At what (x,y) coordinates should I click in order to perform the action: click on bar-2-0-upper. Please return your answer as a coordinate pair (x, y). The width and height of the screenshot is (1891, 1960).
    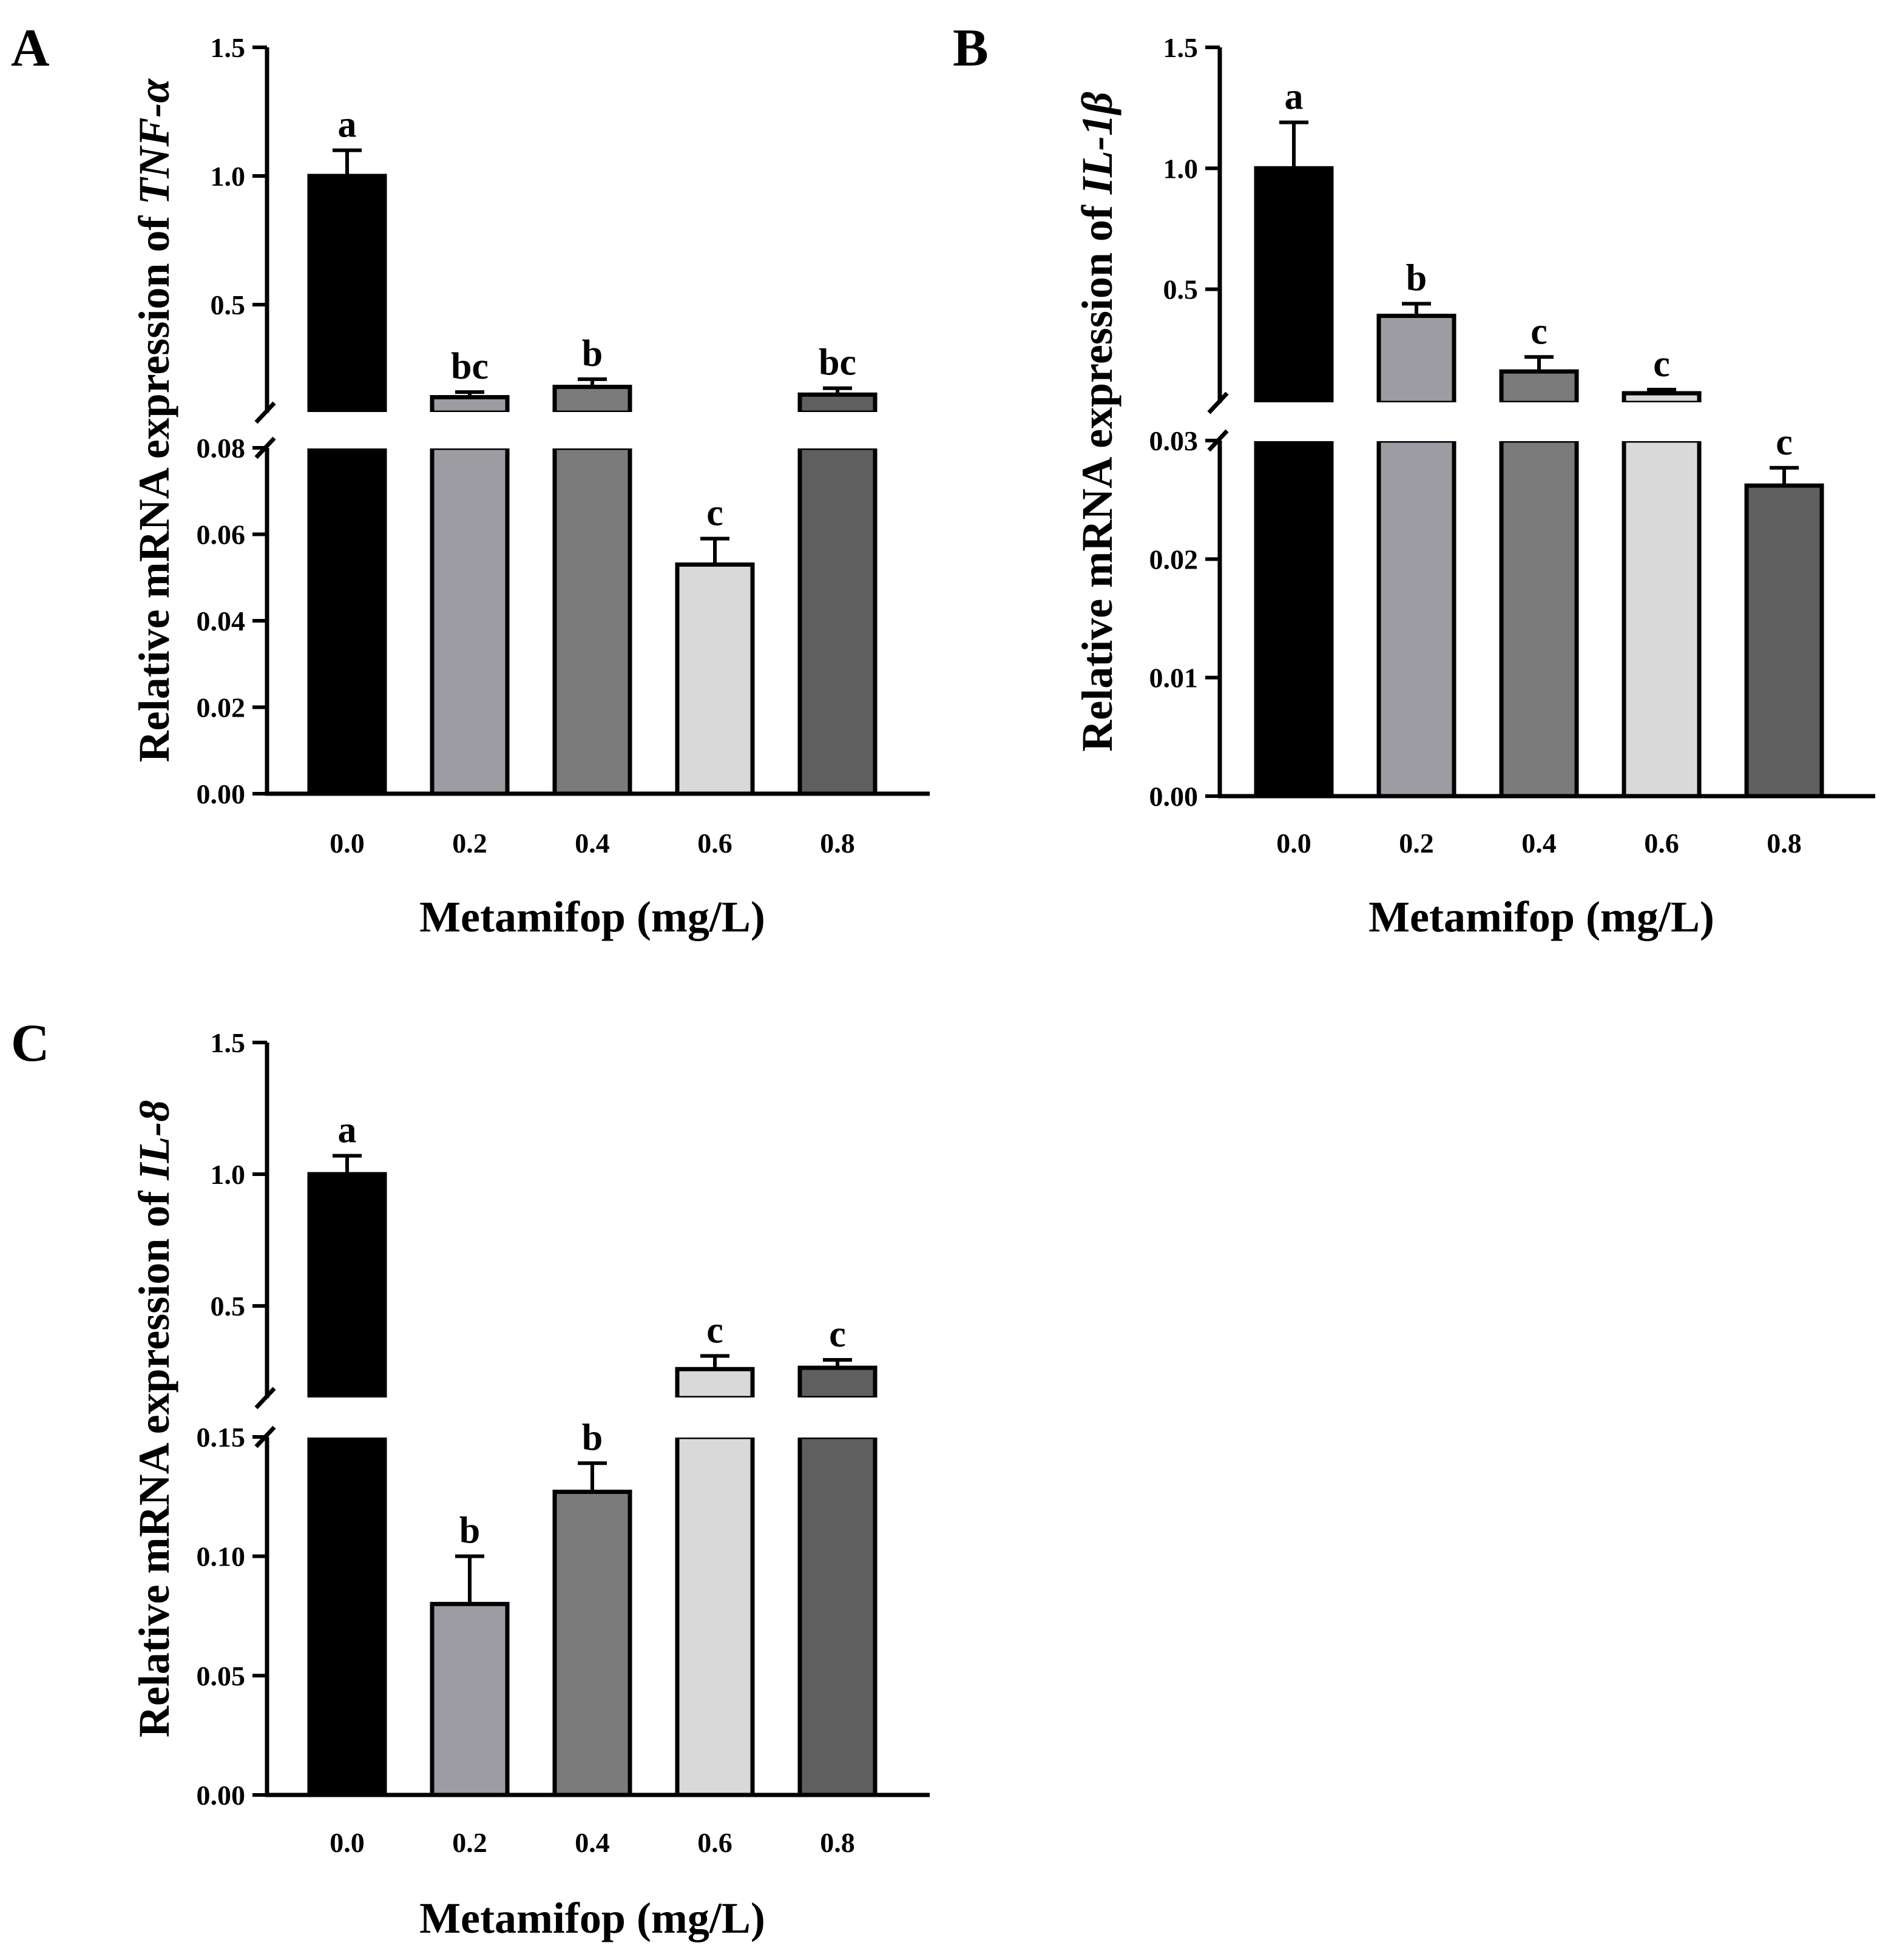
    Looking at the image, I should click on (1294, 285).